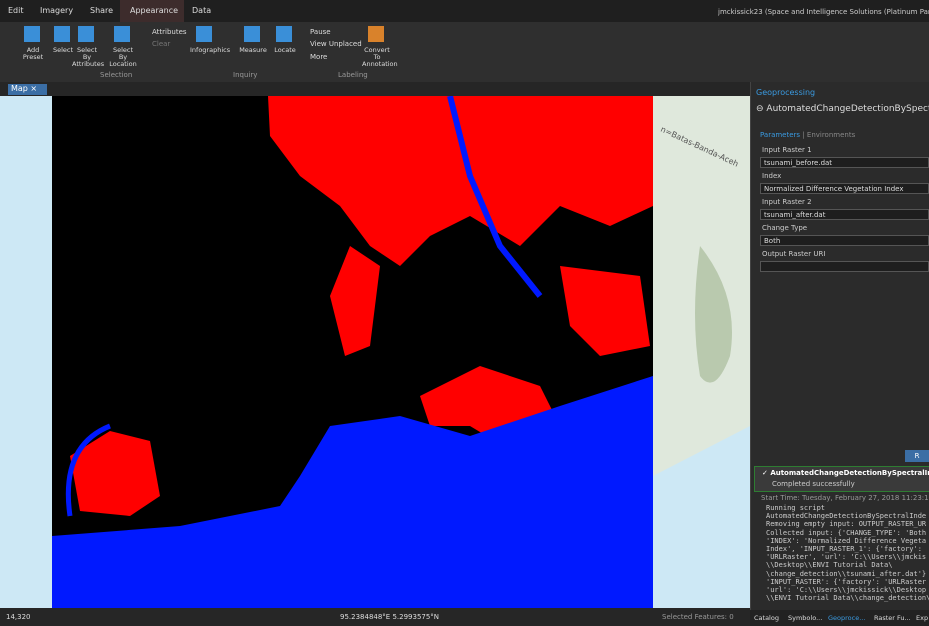 The height and width of the screenshot is (626, 929). I want to click on log-line: AutomatedChangeDetectionBySpectralInde, so click(846, 516).